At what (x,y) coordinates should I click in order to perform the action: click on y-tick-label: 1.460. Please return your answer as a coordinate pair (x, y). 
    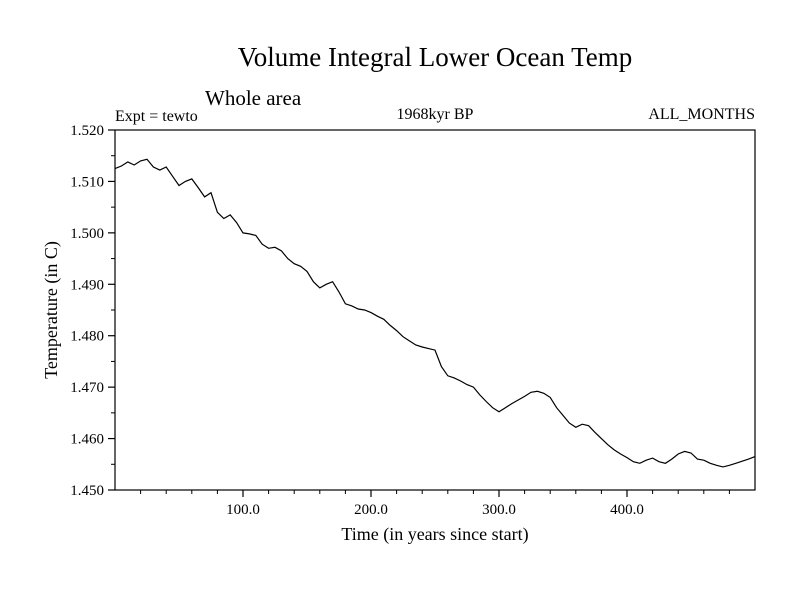
    Looking at the image, I should click on (87, 440).